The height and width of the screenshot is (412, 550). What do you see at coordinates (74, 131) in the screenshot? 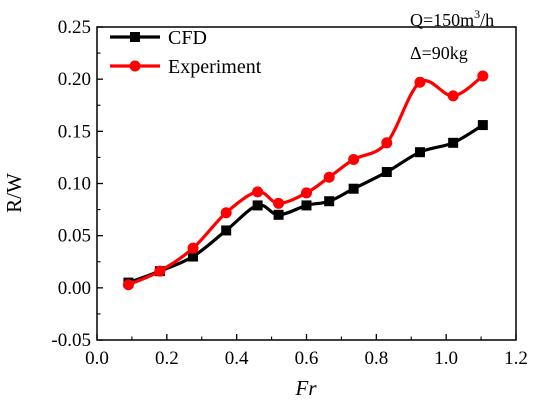
I see `y-tick-label: 0.15` at bounding box center [74, 131].